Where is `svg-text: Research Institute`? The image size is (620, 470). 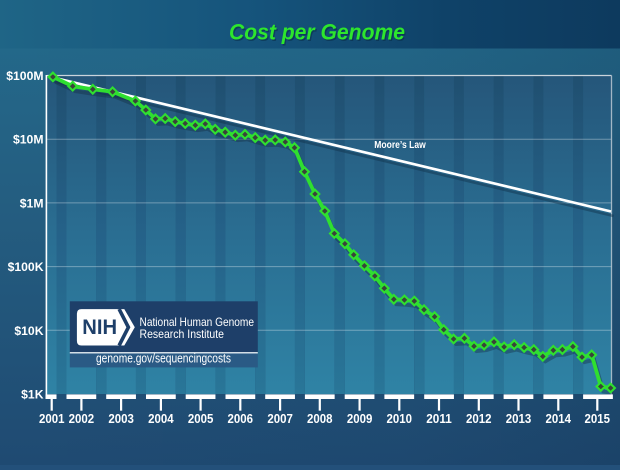 svg-text: Research Institute is located at coordinates (182, 334).